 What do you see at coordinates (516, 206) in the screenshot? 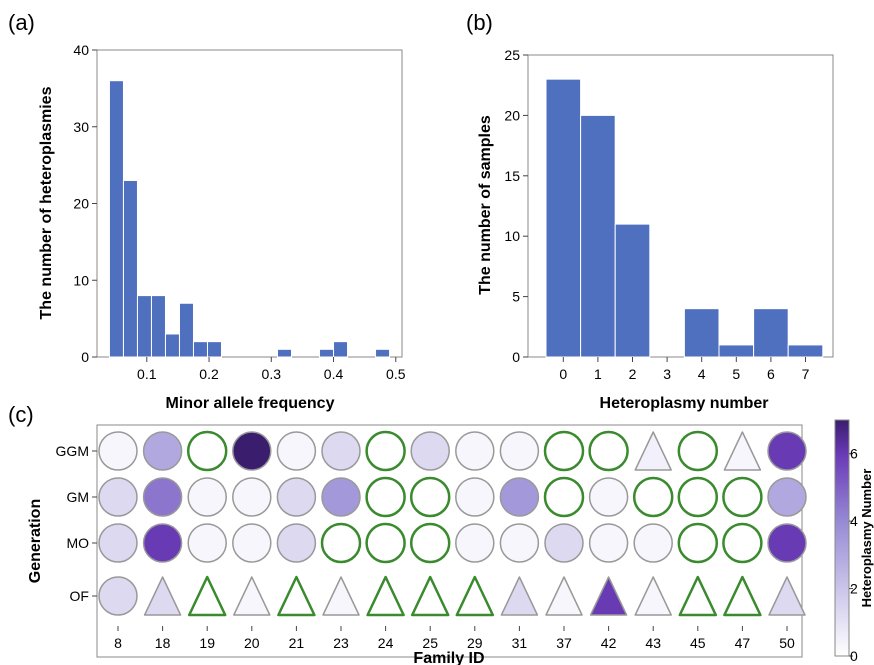
I see `panel-b-y-ticks: 0 5 10 15 20 25` at bounding box center [516, 206].